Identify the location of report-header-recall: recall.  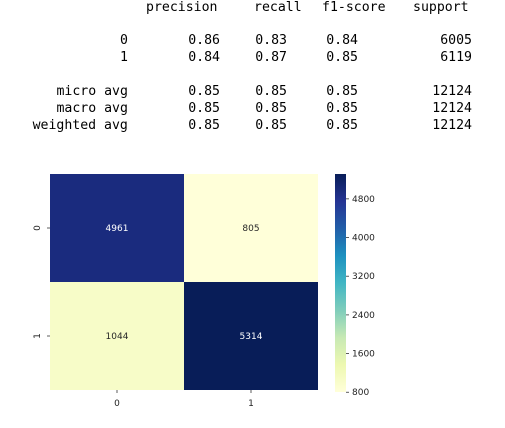
(278, 7).